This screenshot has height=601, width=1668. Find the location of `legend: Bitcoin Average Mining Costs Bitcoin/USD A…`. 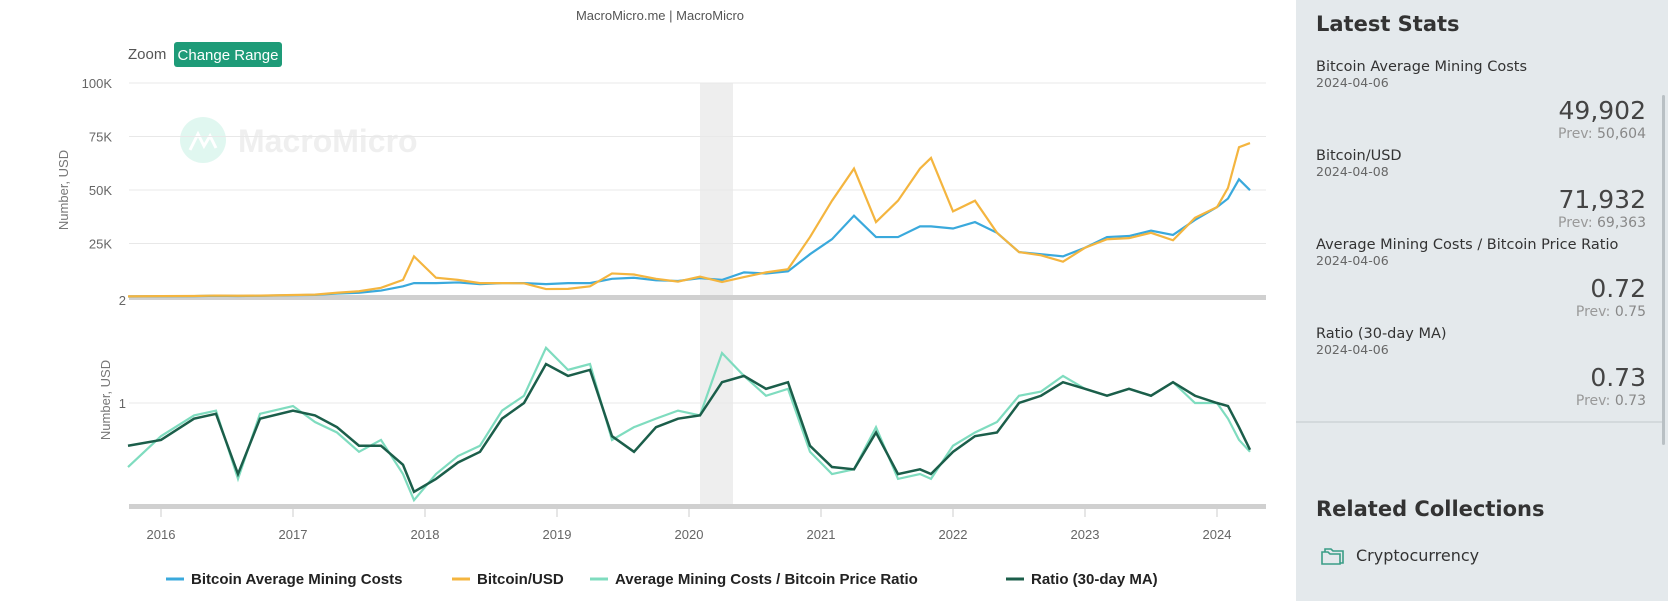

legend: Bitcoin Average Mining Costs Bitcoin/USD A… is located at coordinates (662, 579).